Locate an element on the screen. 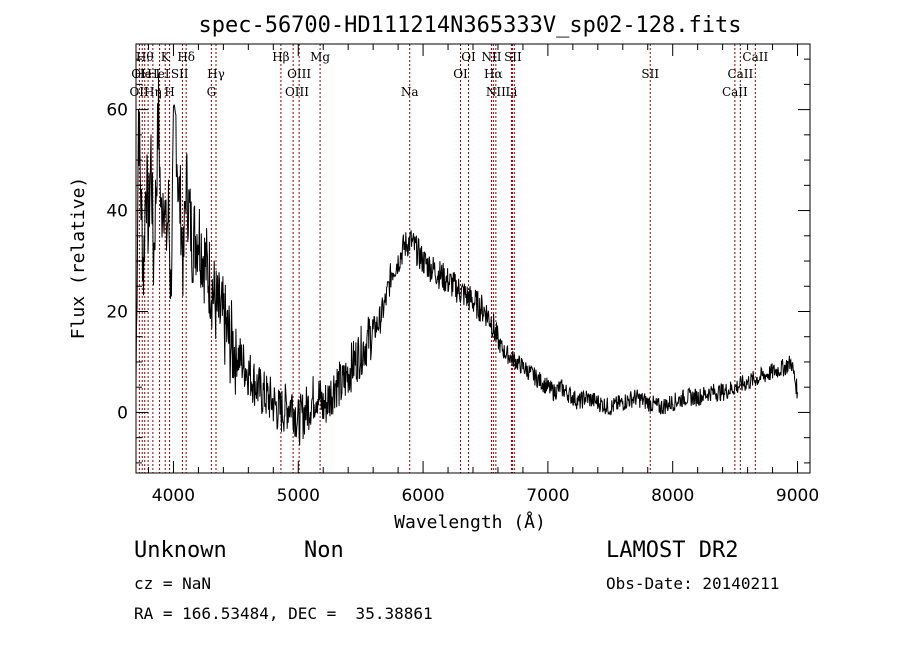  spectral-line-label: Hγ is located at coordinates (216, 74).